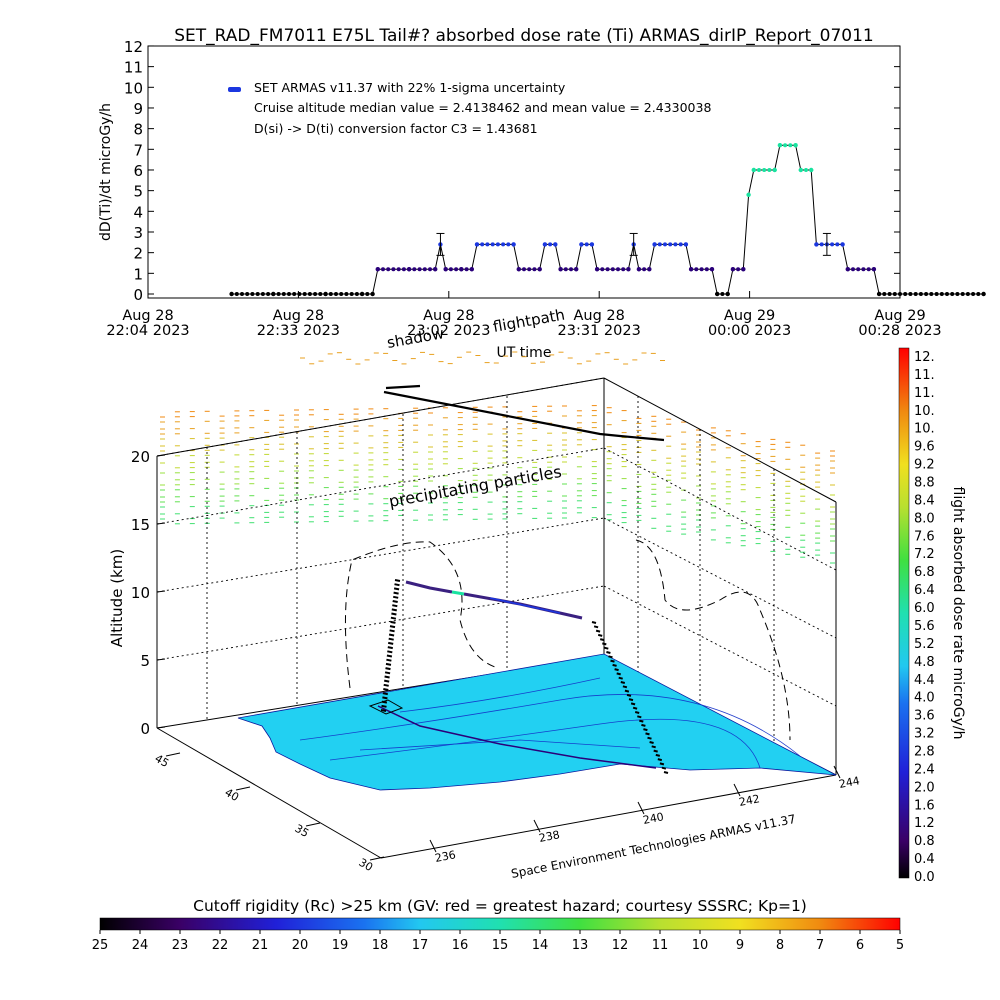 This screenshot has width=1000, height=1000. Describe the element at coordinates (161, 761) in the screenshot. I see `latitude-tick-label: 45` at that location.